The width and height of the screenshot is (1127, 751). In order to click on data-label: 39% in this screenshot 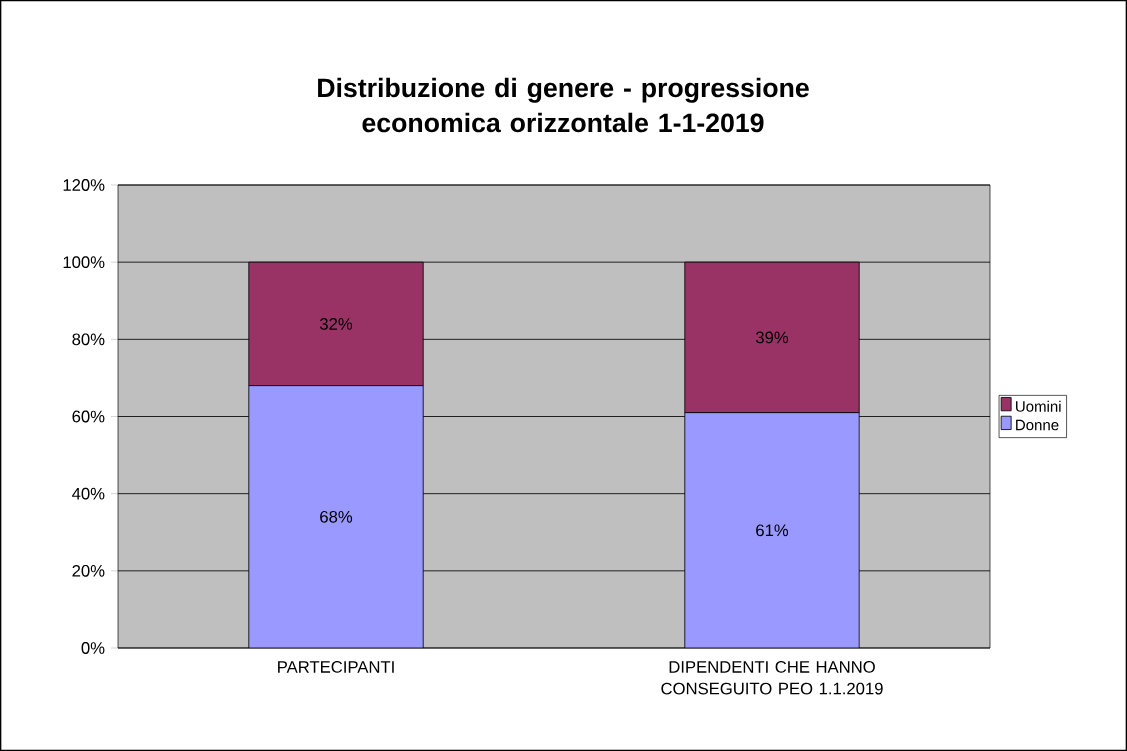, I will do `click(772, 337)`.